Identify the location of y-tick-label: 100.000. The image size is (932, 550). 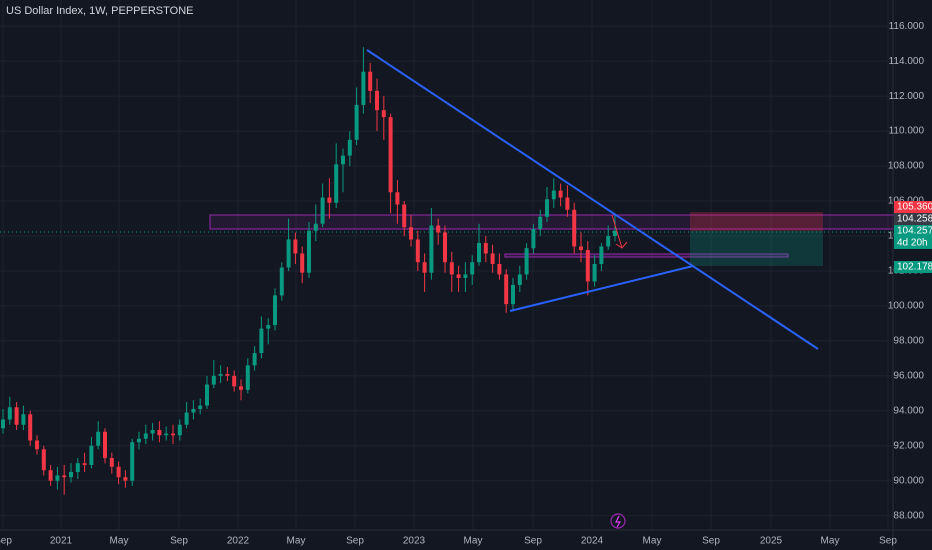
(906, 306).